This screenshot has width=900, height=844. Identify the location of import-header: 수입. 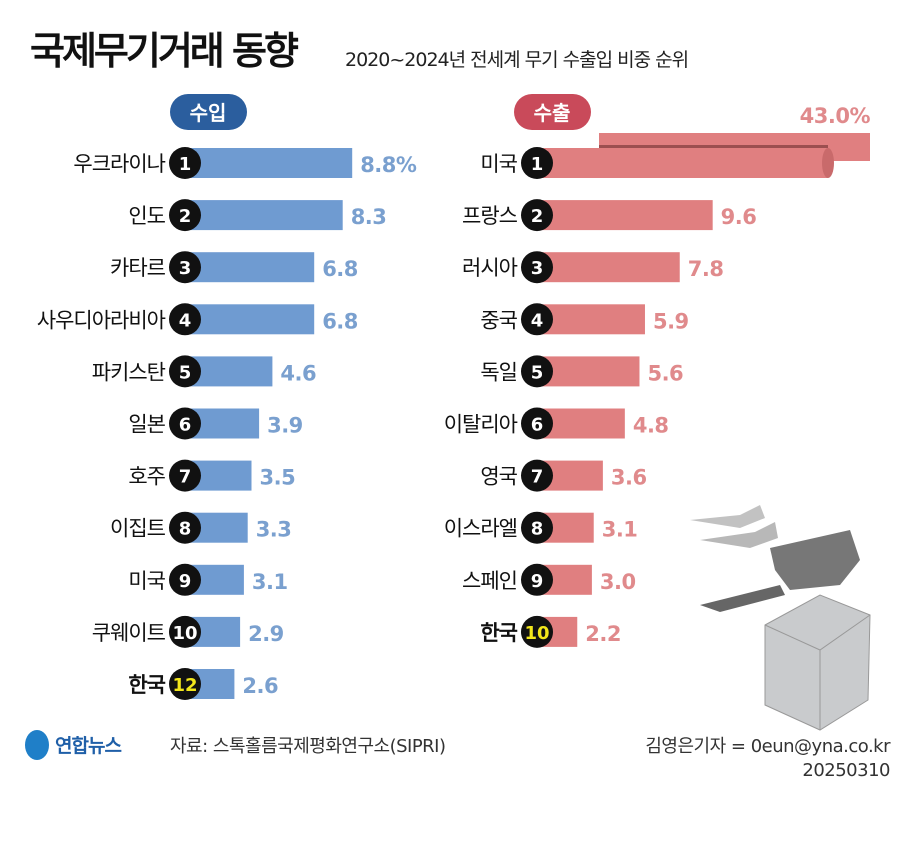
(208, 112).